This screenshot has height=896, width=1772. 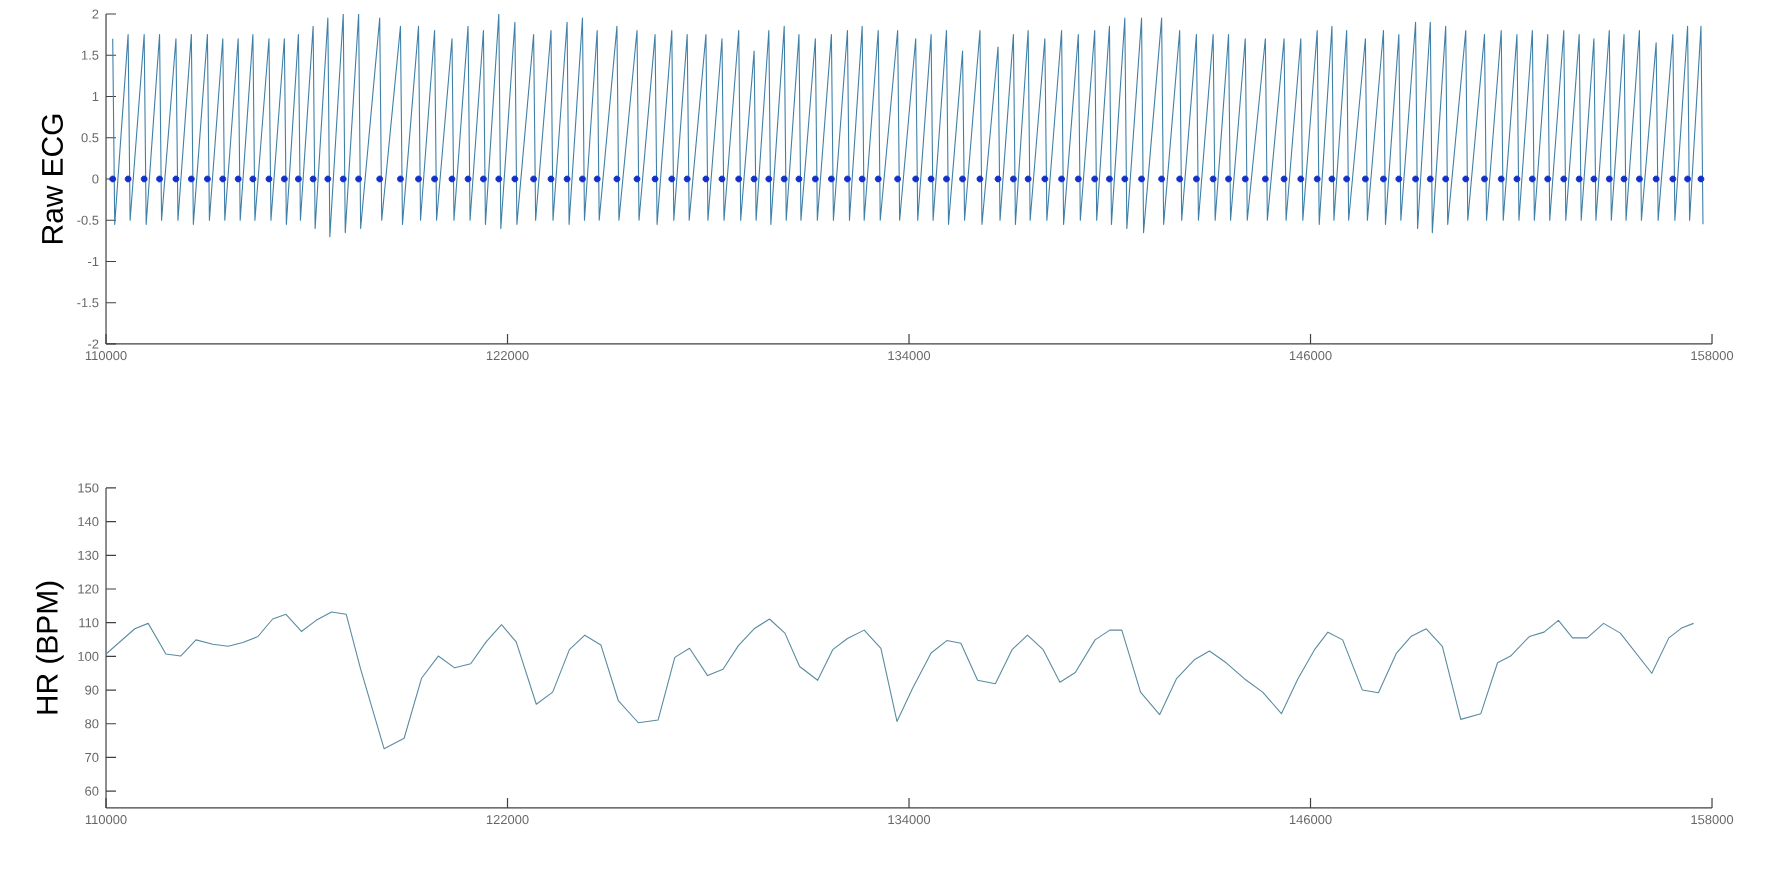 I want to click on line-series, so click(x=900, y=680).